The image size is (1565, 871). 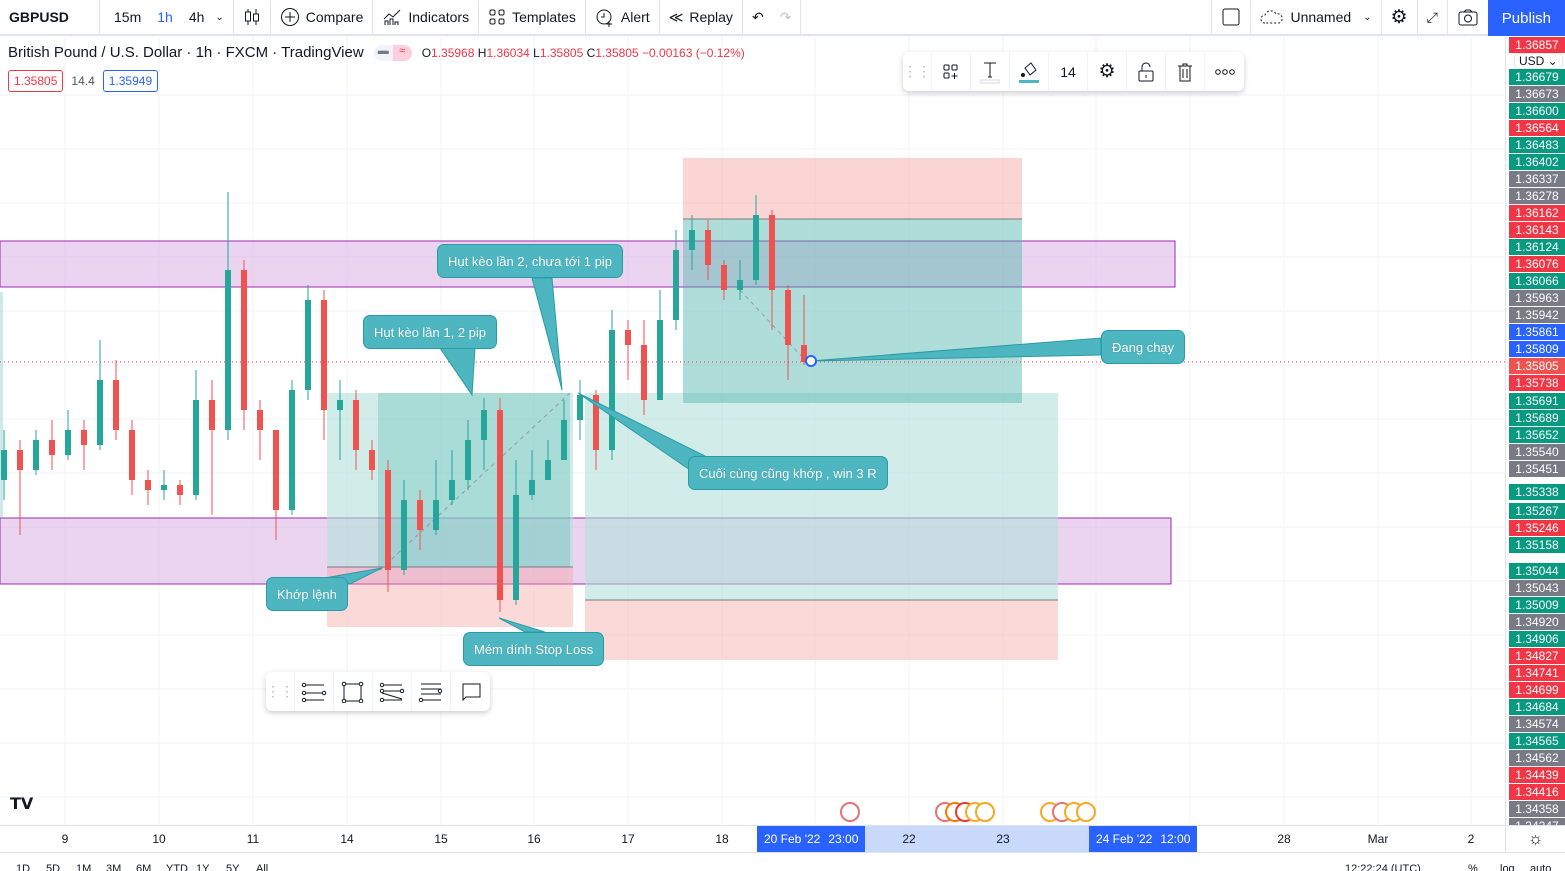 I want to click on time-label: 2, so click(x=1471, y=839).